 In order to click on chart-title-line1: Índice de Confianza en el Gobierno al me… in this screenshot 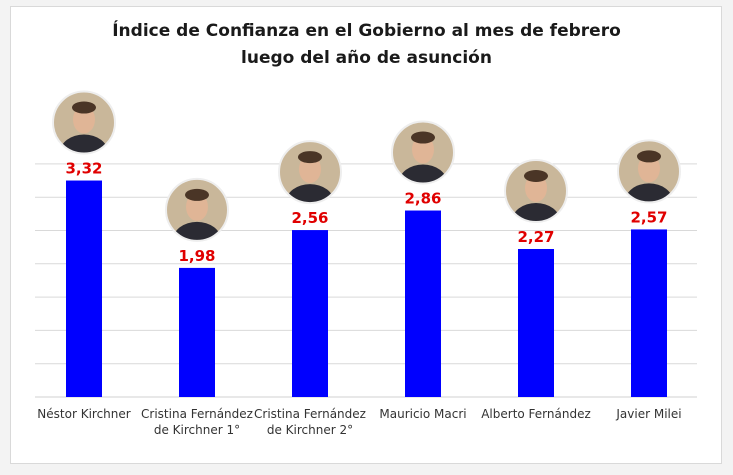, I will do `click(366, 31)`.